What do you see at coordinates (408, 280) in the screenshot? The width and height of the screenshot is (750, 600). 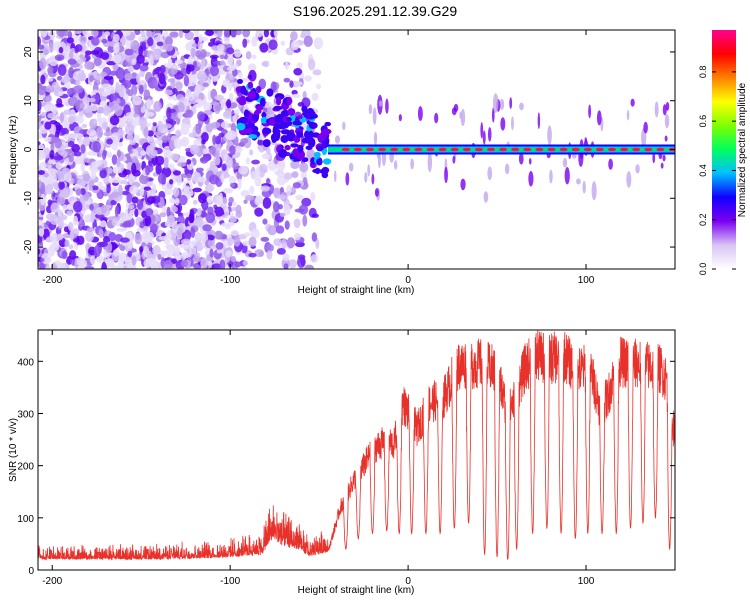 I see `spectrogram-x-tick-label: 0` at bounding box center [408, 280].